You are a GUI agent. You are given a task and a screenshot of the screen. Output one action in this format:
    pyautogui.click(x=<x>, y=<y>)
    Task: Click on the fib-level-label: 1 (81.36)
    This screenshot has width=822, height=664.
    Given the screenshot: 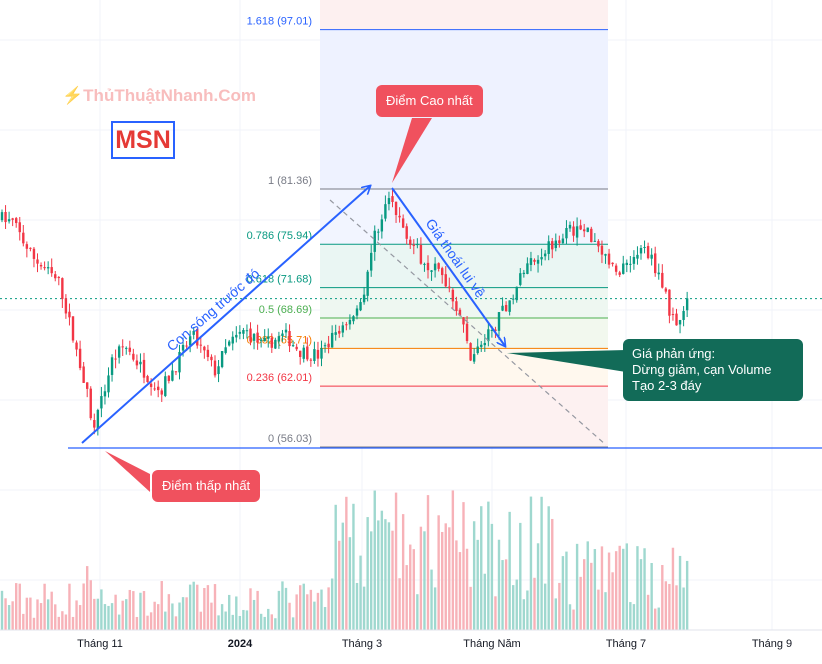 What is the action you would take?
    pyautogui.click(x=290, y=181)
    